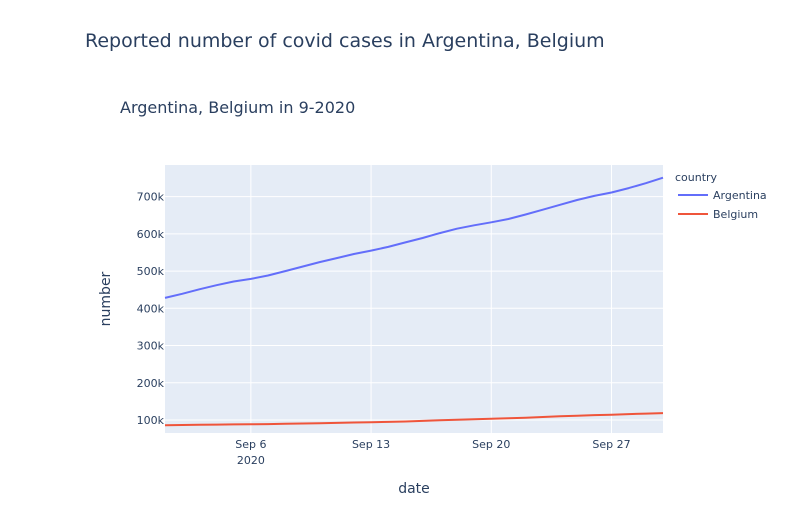 This screenshot has width=812, height=523. I want to click on legend-title: country, so click(696, 177).